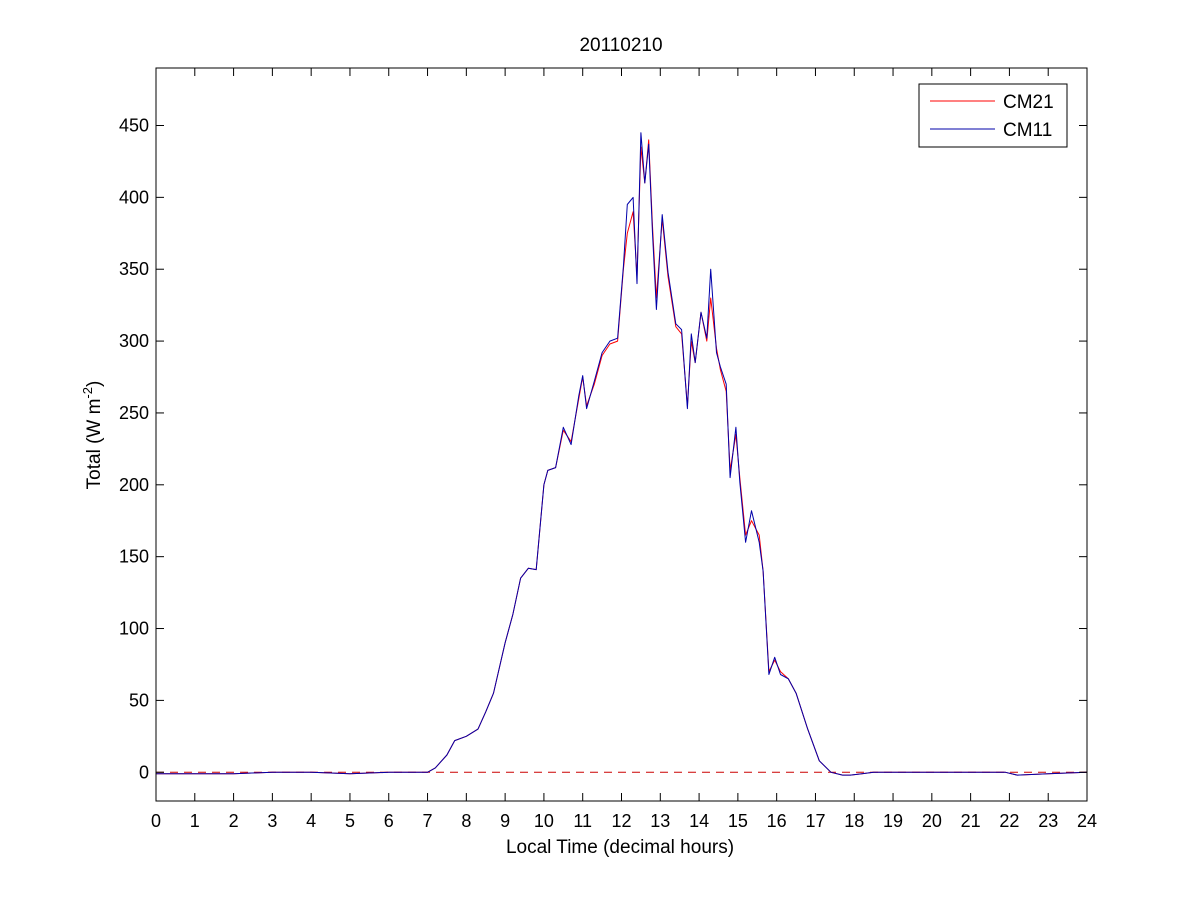 This screenshot has height=905, width=1201. What do you see at coordinates (272, 821) in the screenshot?
I see `x-tick-label: 3` at bounding box center [272, 821].